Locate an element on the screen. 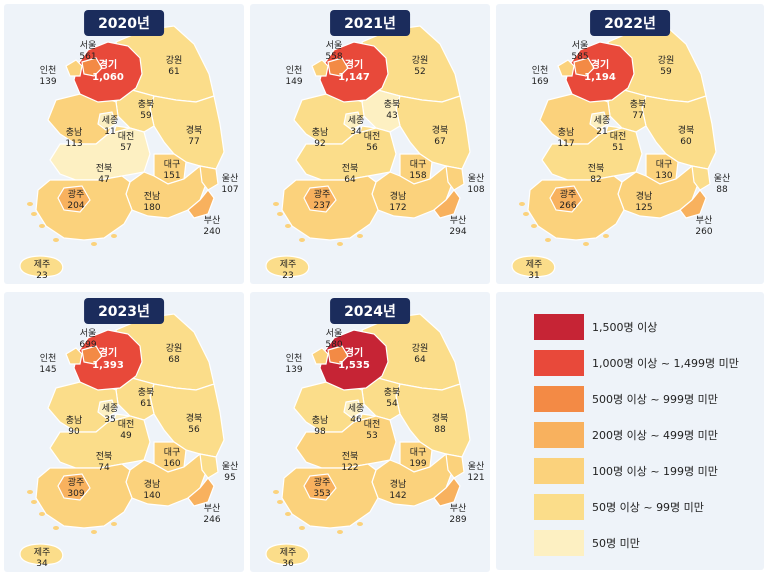  label-daejeon: 대전 53 is located at coordinates (372, 430).